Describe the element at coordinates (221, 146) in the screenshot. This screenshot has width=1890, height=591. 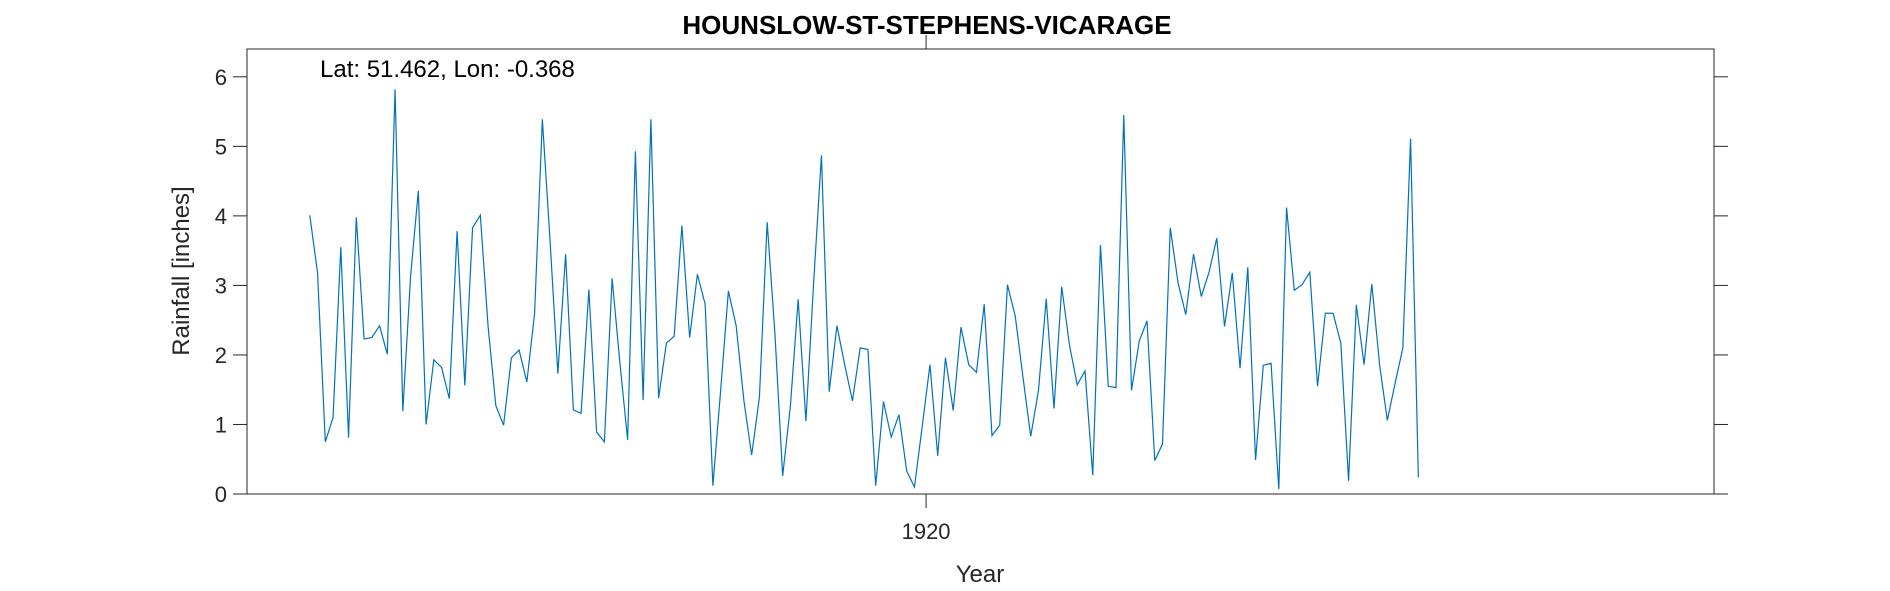
I see `y-tick-label: 5` at that location.